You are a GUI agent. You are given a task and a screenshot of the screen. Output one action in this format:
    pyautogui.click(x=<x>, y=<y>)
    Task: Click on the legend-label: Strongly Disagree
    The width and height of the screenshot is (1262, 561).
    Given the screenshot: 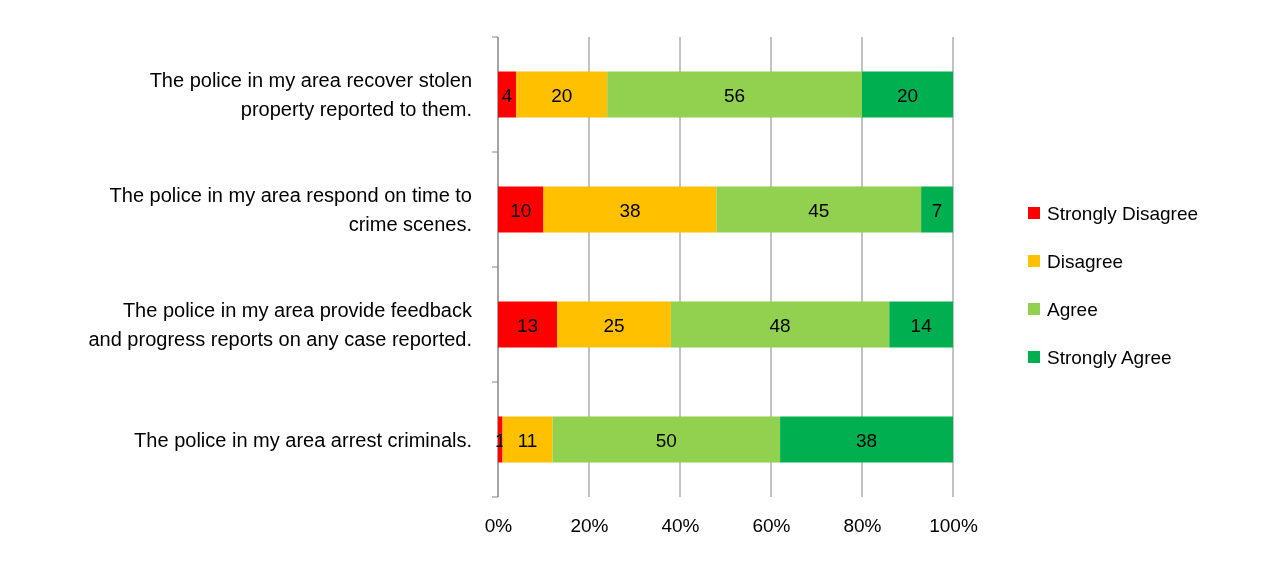 What is the action you would take?
    pyautogui.click(x=1123, y=213)
    